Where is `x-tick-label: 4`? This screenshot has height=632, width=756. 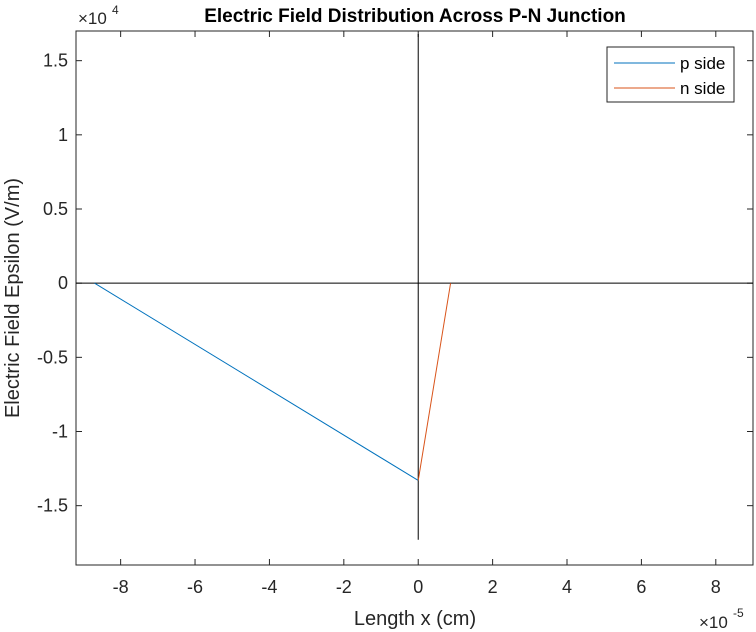
x-tick-label: 4 is located at coordinates (567, 587).